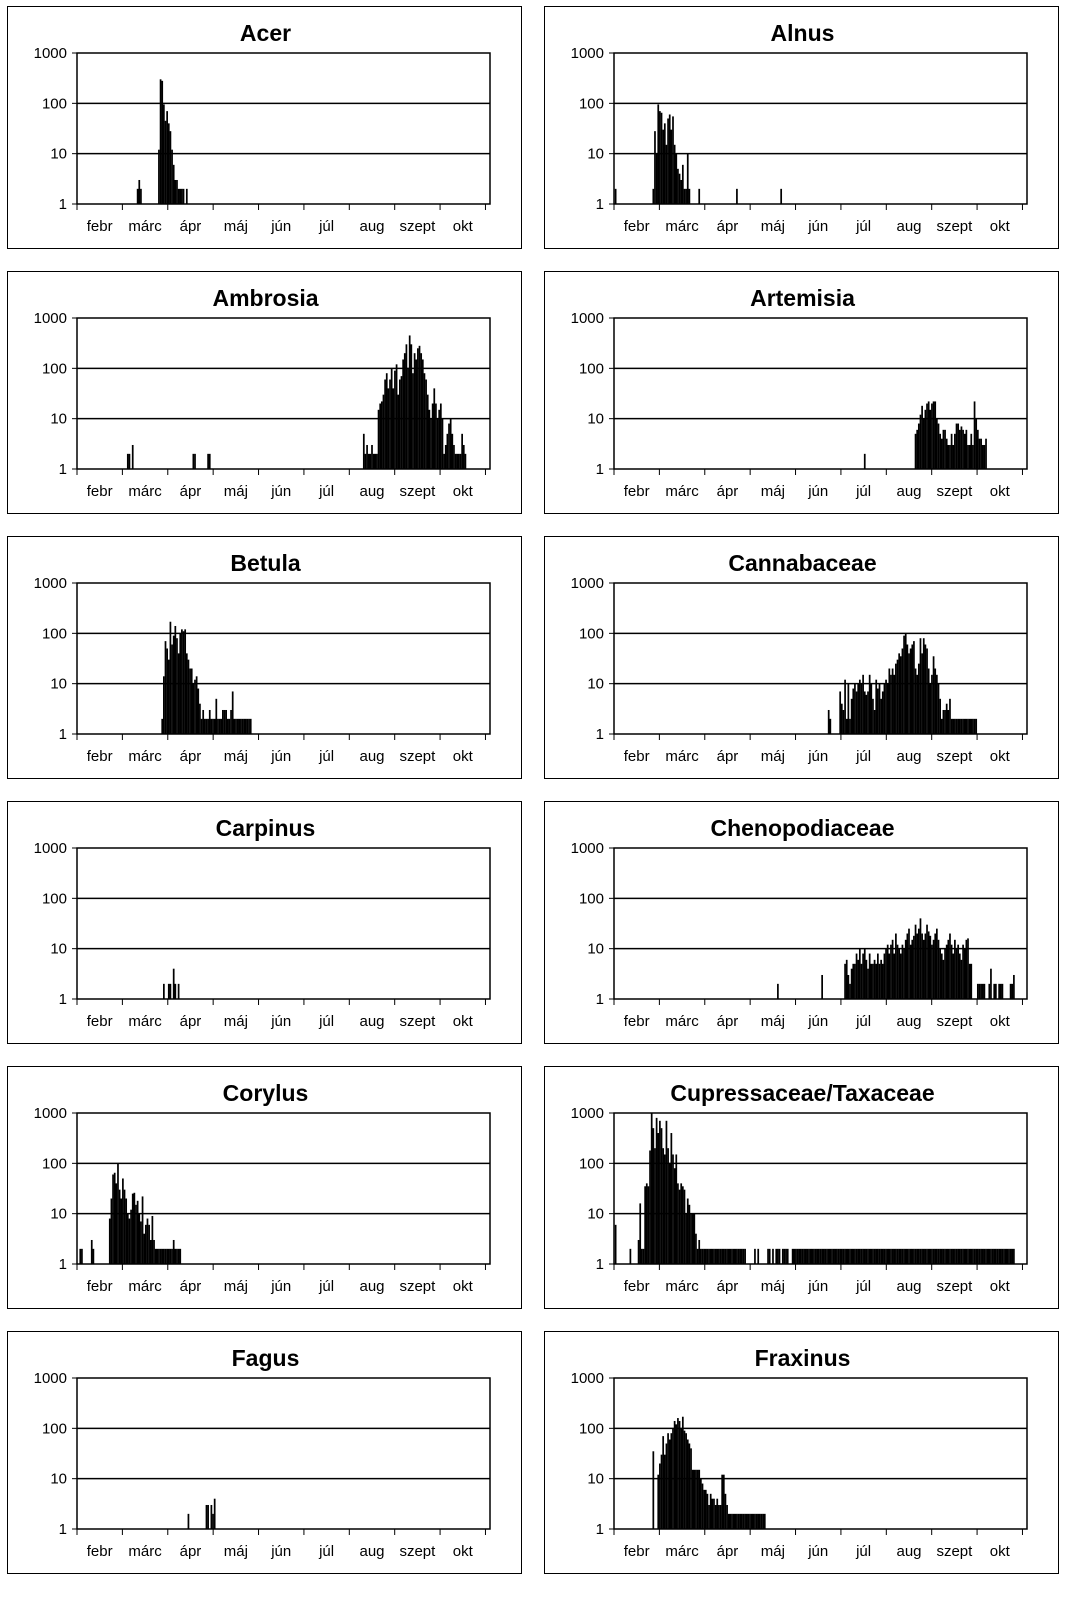 The width and height of the screenshot is (1078, 1610). What do you see at coordinates (266, 1093) in the screenshot?
I see `chart-title: Corylus` at bounding box center [266, 1093].